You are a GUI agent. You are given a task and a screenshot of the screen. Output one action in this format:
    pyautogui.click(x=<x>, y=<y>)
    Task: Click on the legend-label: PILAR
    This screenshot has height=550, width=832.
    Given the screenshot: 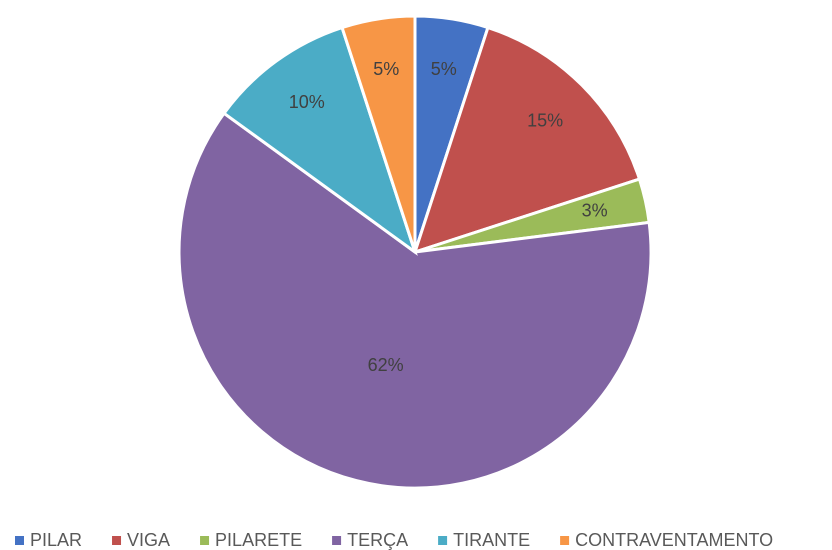 What is the action you would take?
    pyautogui.click(x=56, y=540)
    